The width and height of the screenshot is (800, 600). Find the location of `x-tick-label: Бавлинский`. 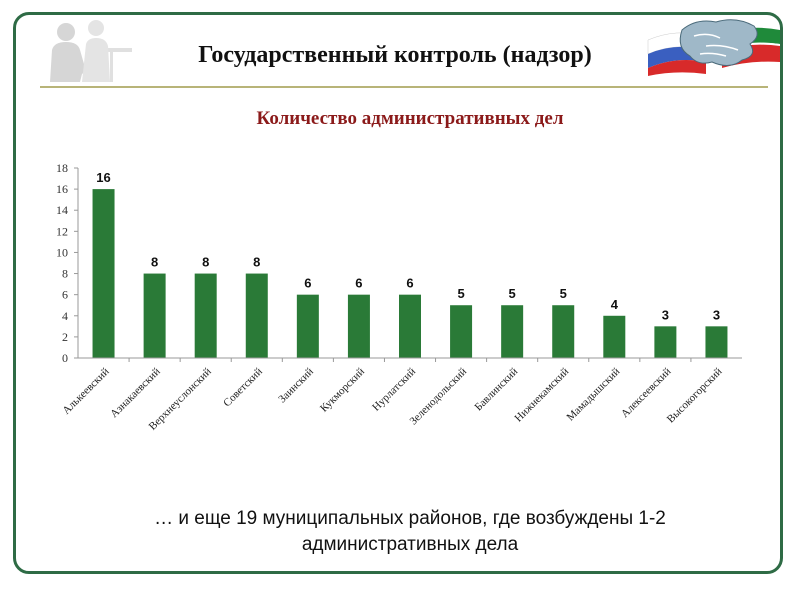

x-tick-label: Бавлинский is located at coordinates (497, 390).